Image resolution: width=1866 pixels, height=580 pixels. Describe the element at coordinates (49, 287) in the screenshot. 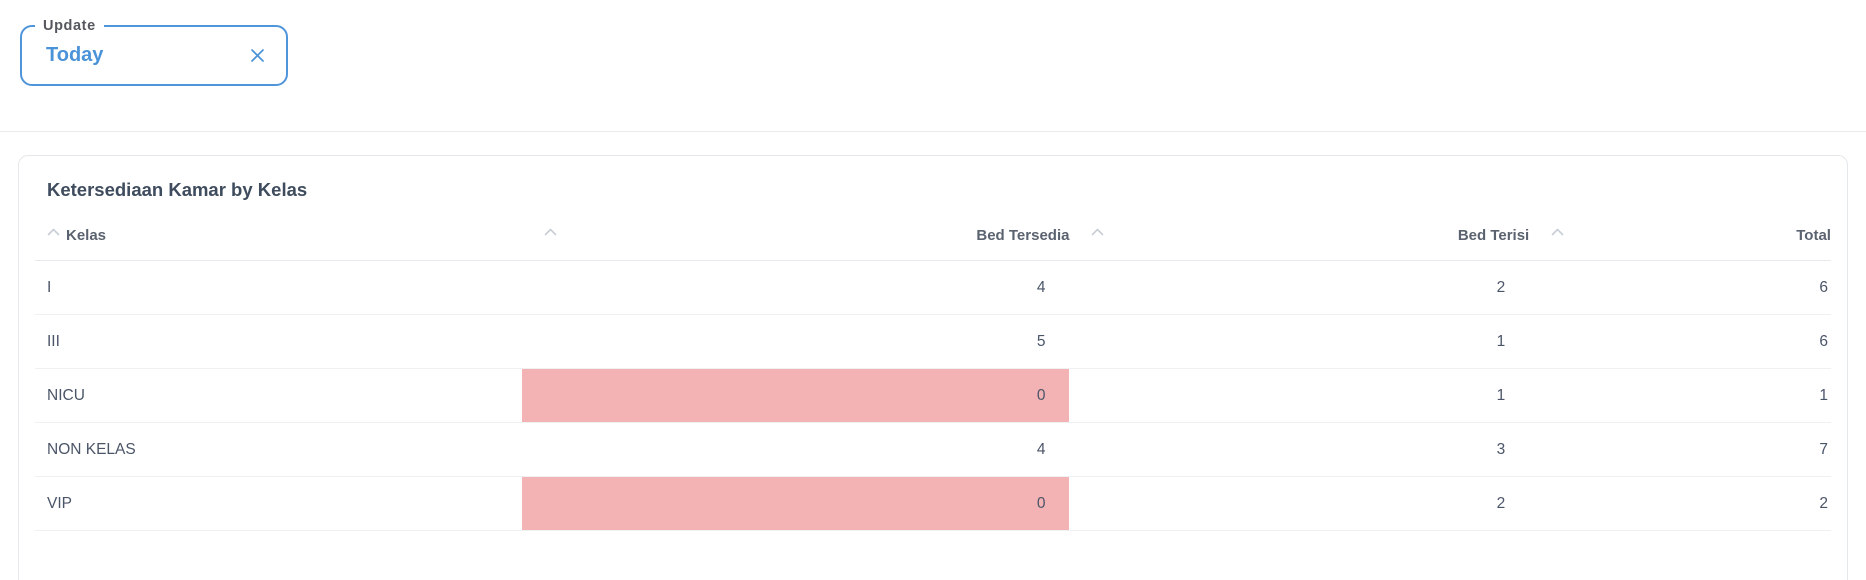

I see `cell-kelas: I` at that location.